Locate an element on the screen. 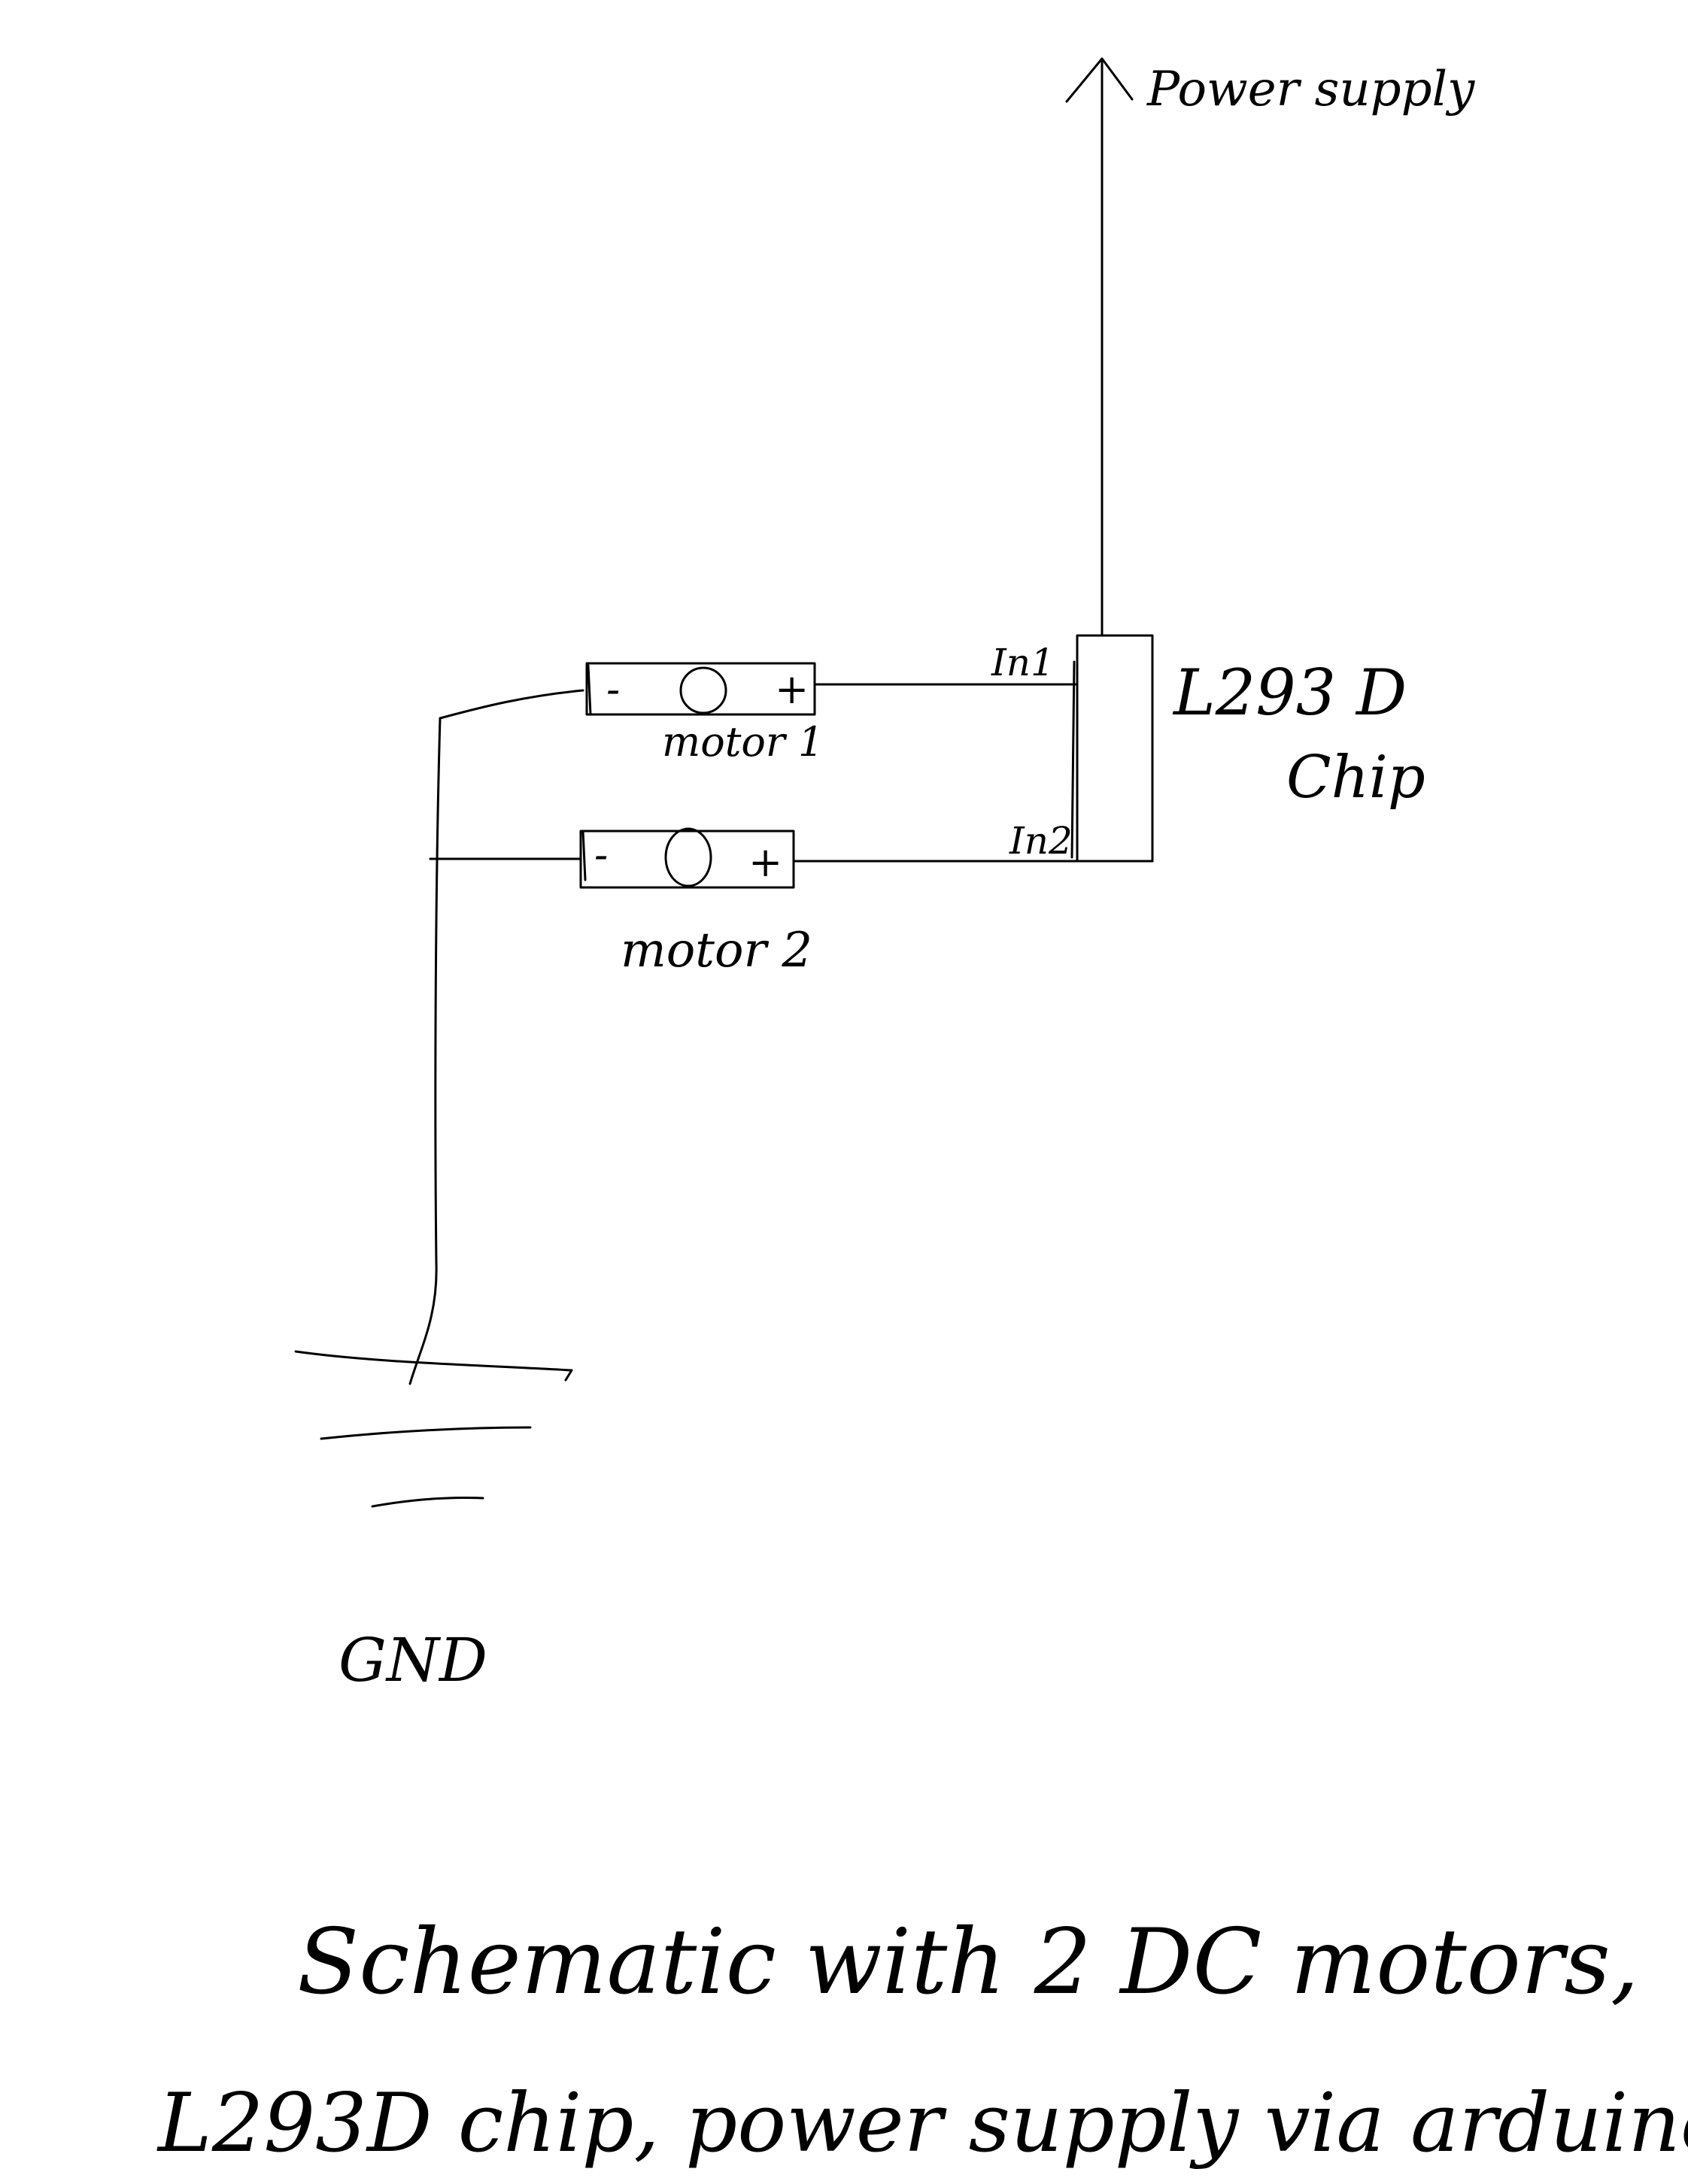 This screenshot has width=1688, height=2184. pin-in2-label: In2 is located at coordinates (1041, 841).